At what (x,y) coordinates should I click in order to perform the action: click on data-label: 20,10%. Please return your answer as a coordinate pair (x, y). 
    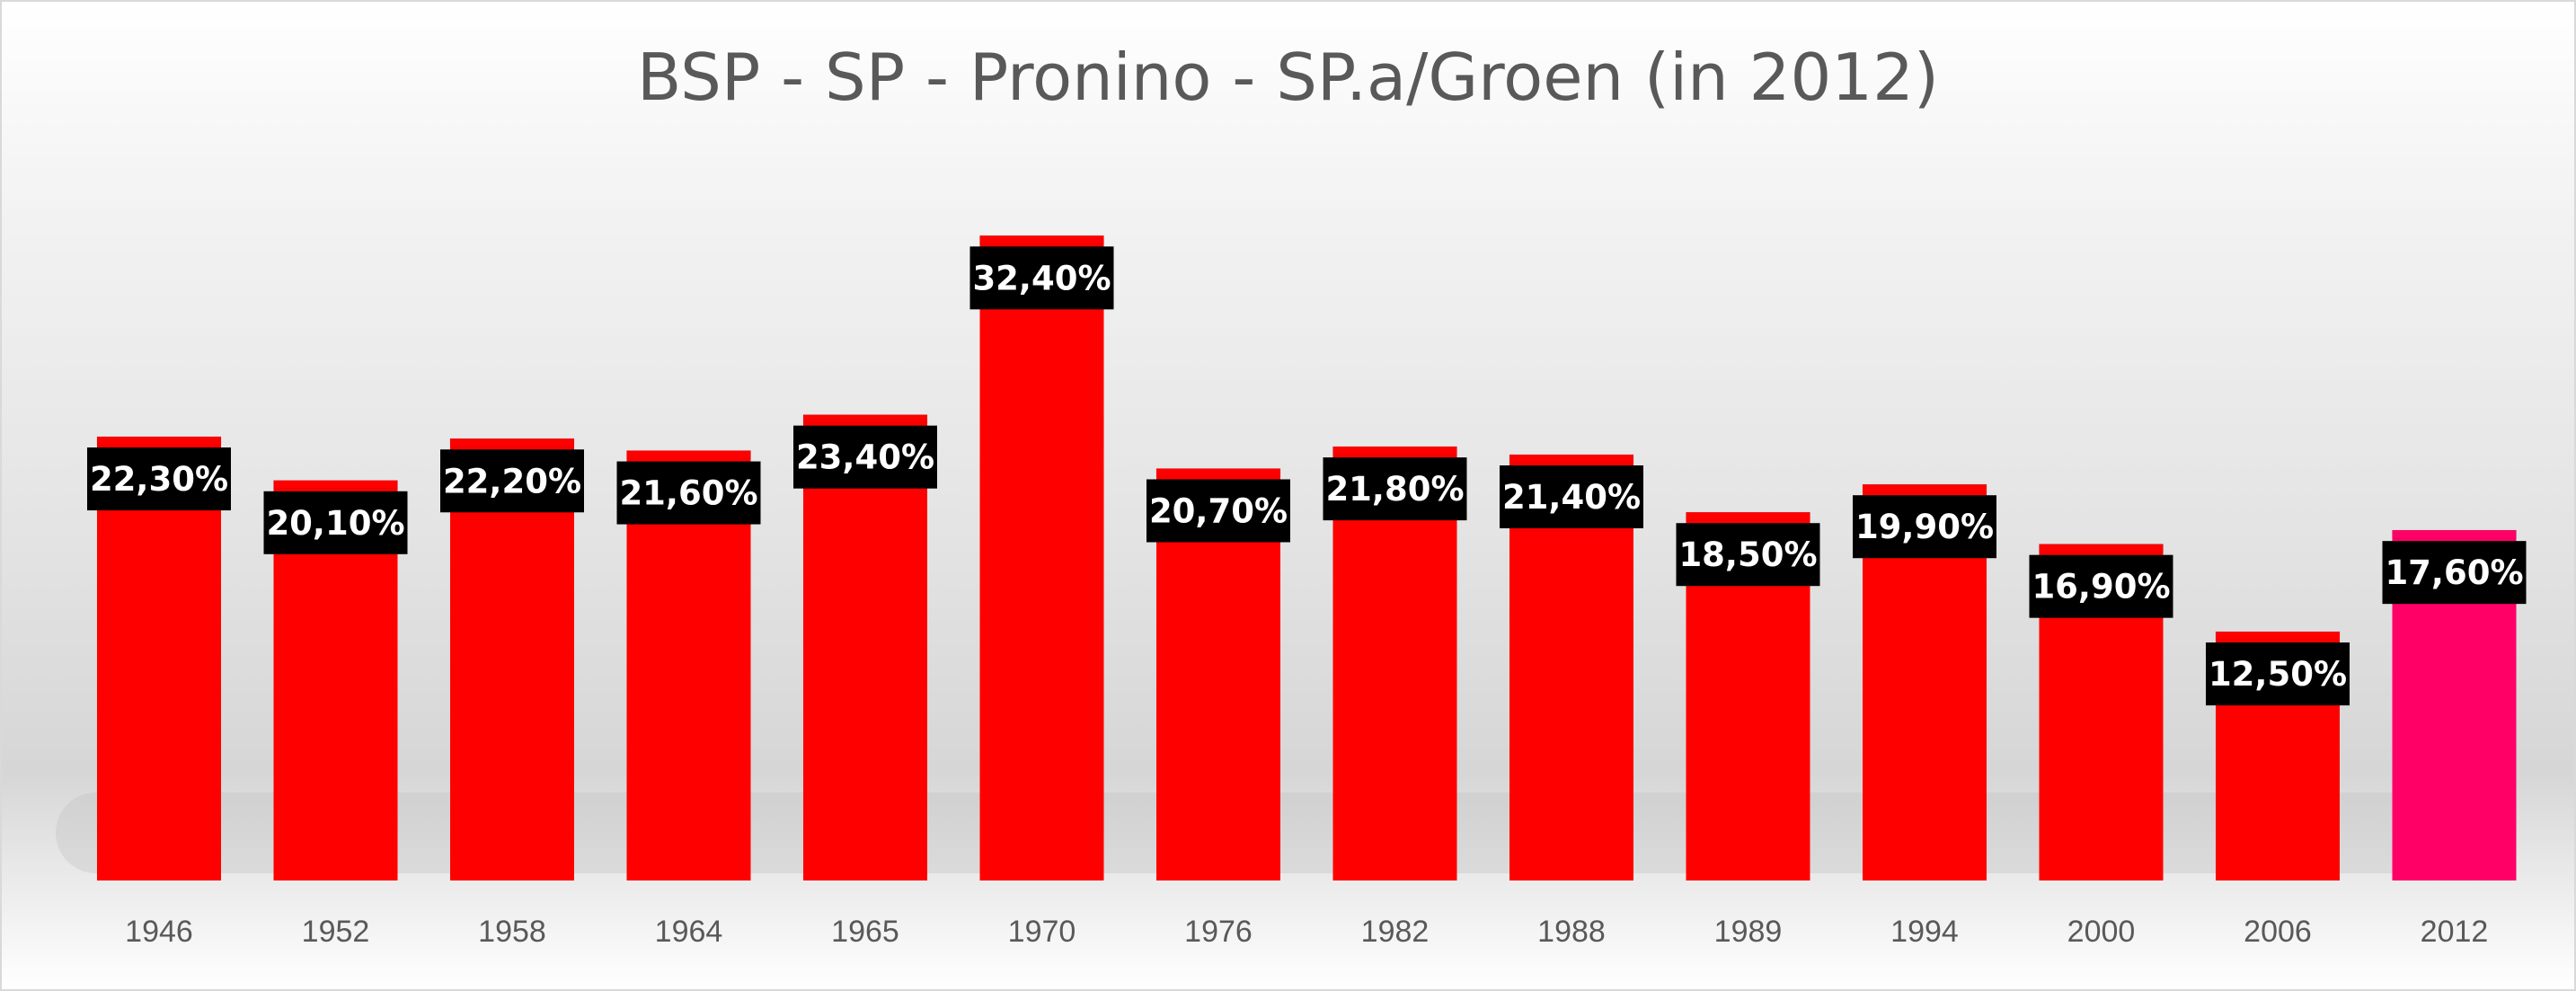
    Looking at the image, I should click on (335, 523).